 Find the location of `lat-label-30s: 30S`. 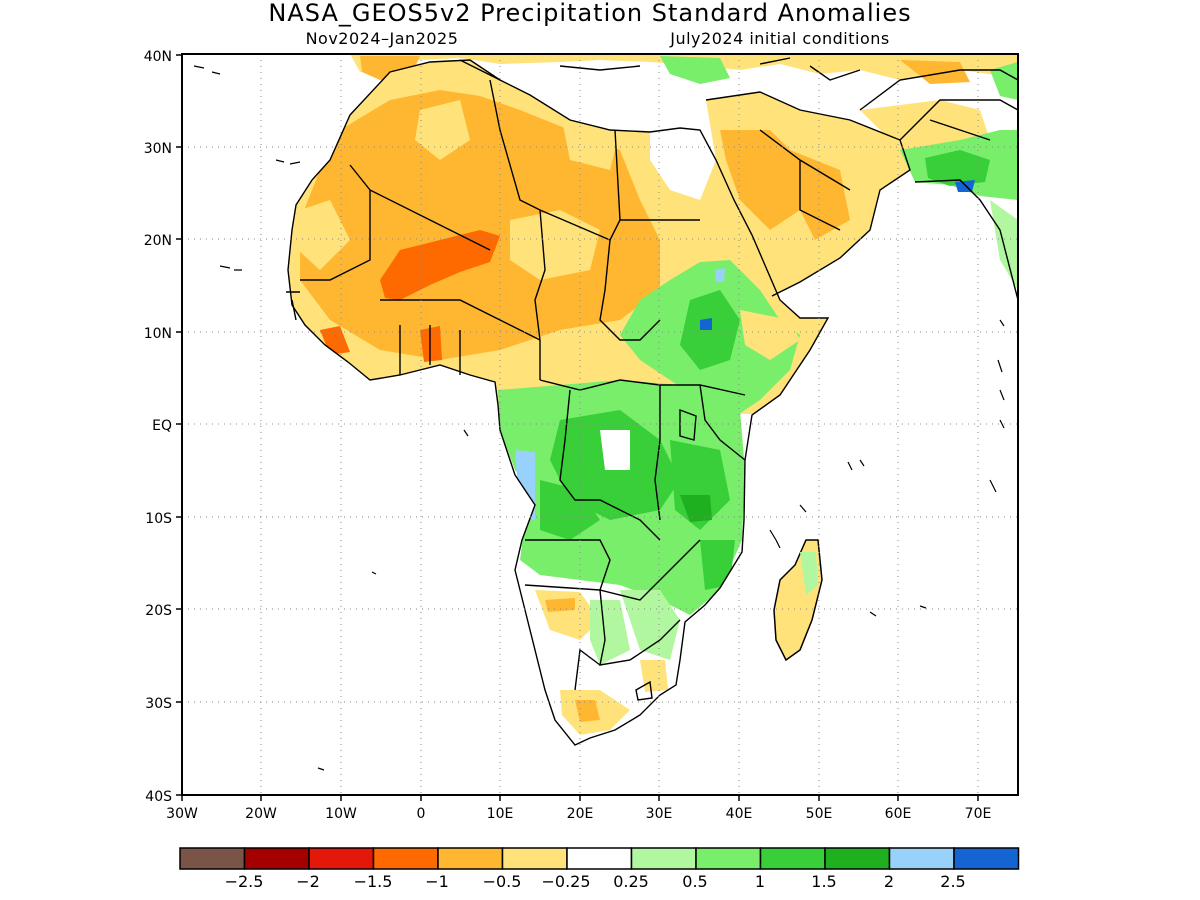

lat-label-30s: 30S is located at coordinates (158, 704).